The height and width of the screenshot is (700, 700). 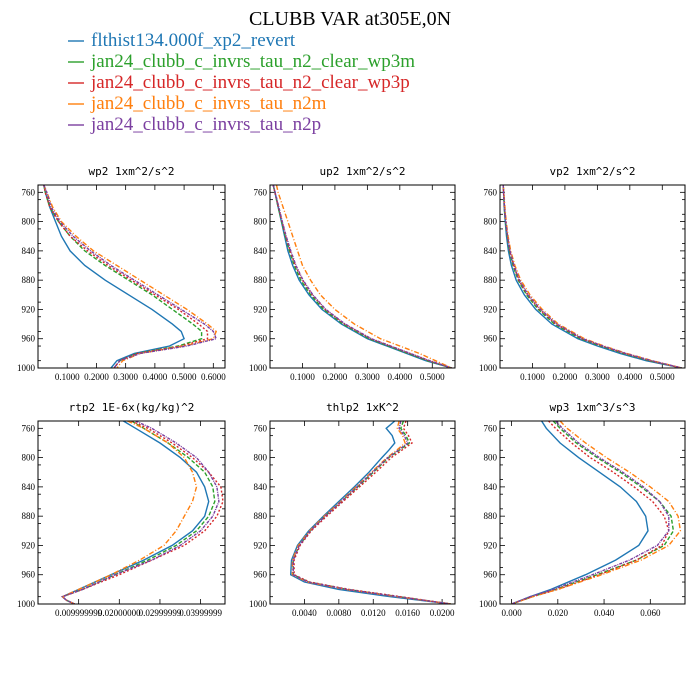 What do you see at coordinates (558, 613) in the screenshot?
I see `x-tick-label: 0.020` at bounding box center [558, 613].